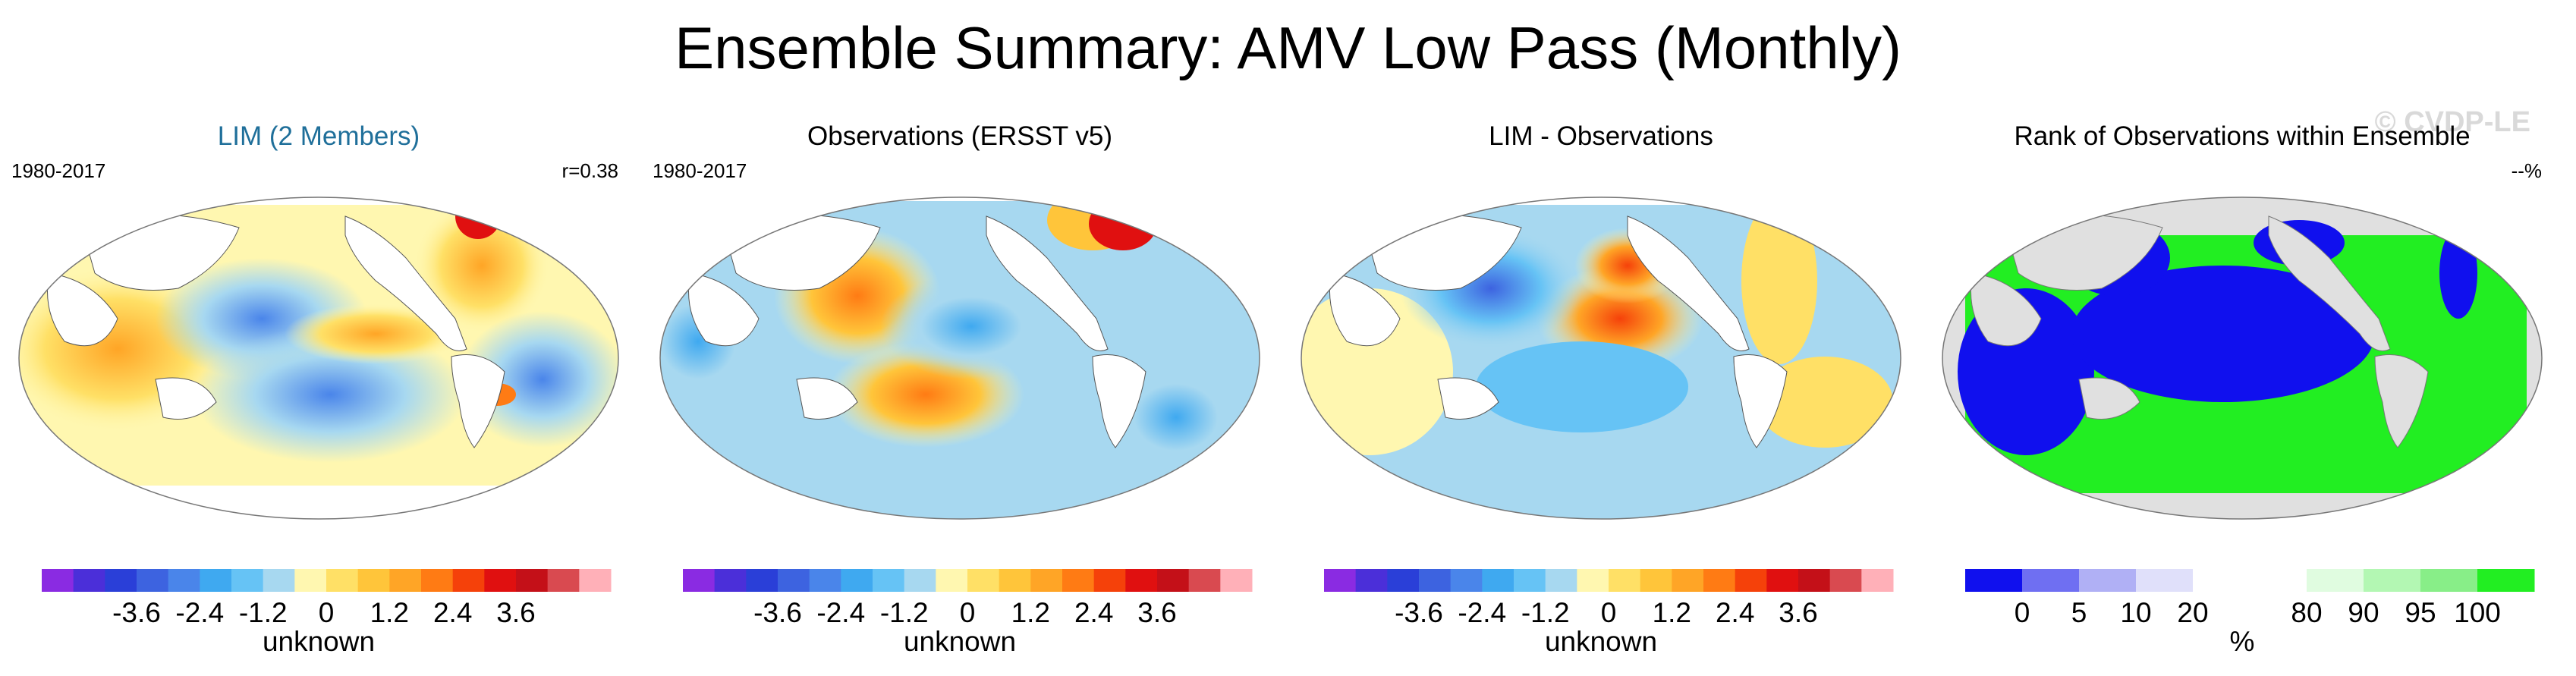 The image size is (2576, 676). I want to click on panel-title: Observations (ERSST v5), so click(959, 136).